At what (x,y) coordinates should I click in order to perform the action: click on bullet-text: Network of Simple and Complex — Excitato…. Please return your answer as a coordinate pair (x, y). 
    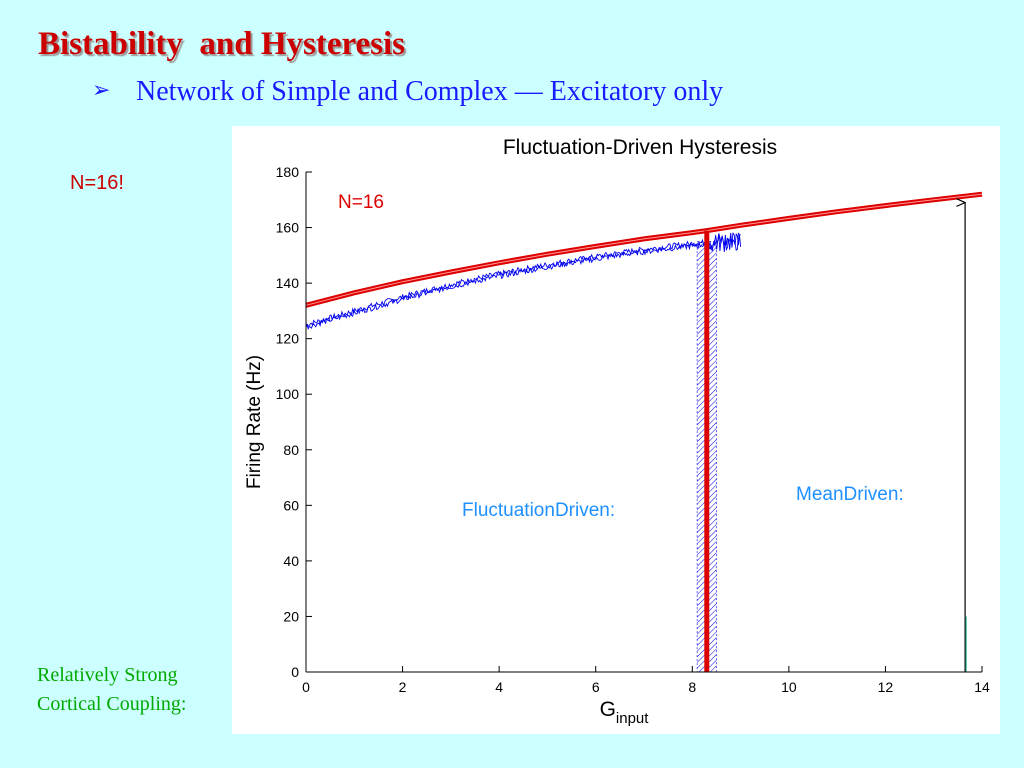
    Looking at the image, I should click on (430, 91).